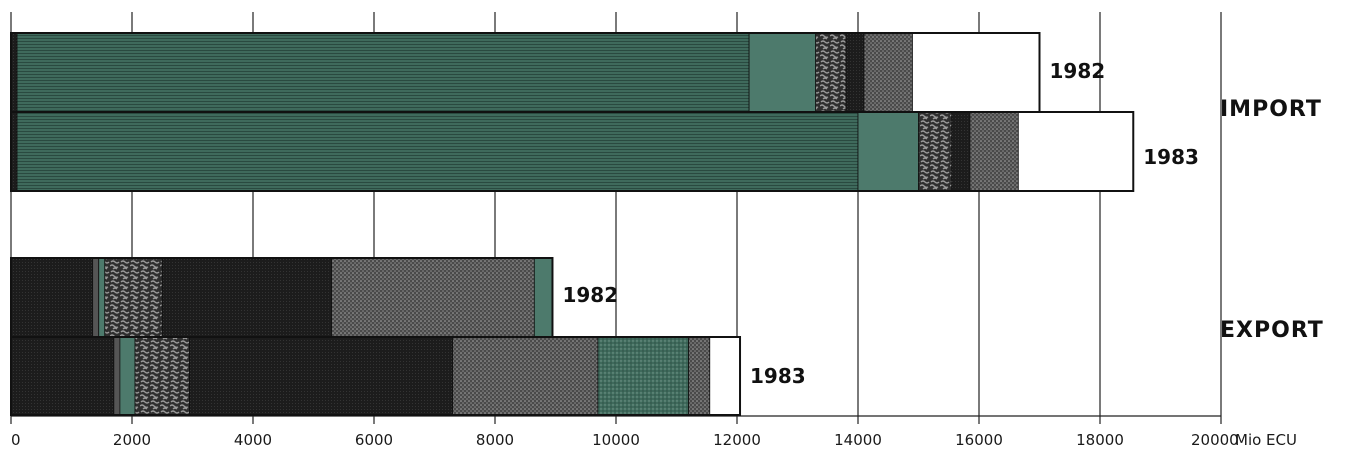 Image resolution: width=1355 pixels, height=457 pixels. What do you see at coordinates (16, 440) in the screenshot?
I see `x-tick-label-0: 0` at bounding box center [16, 440].